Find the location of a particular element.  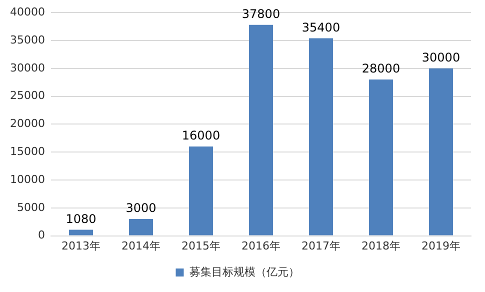

y-tick-label: 40000 is located at coordinates (27, 11).